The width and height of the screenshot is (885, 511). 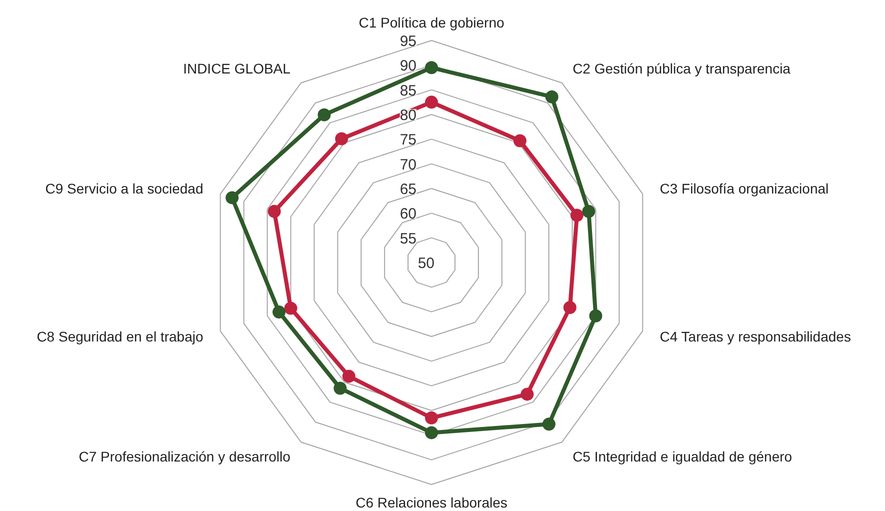 I want to click on spoke-label: C8 Seguridad en el trabajo, so click(x=120, y=336).